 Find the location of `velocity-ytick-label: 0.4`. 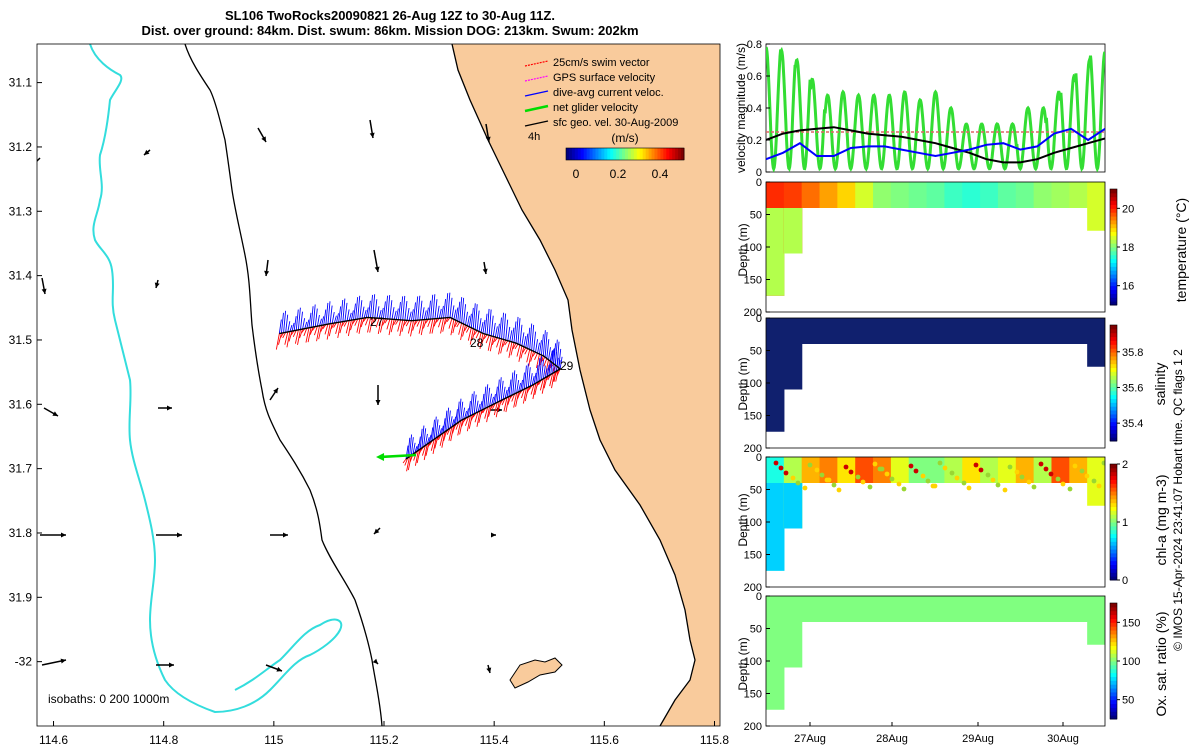

velocity-ytick-label: 0.4 is located at coordinates (754, 109).